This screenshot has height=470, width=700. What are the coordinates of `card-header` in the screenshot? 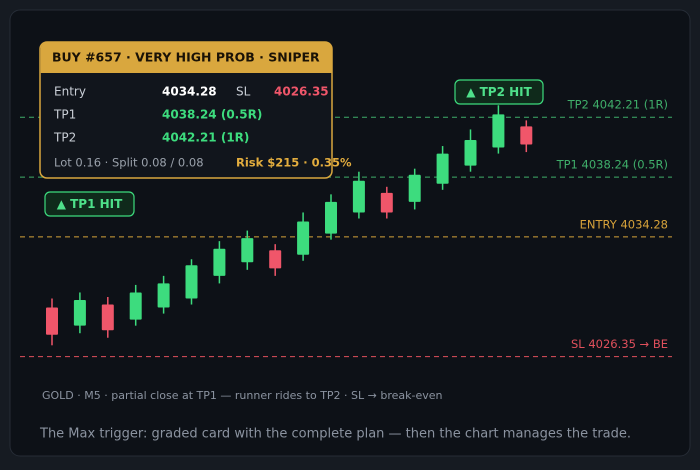 It's located at (186, 57).